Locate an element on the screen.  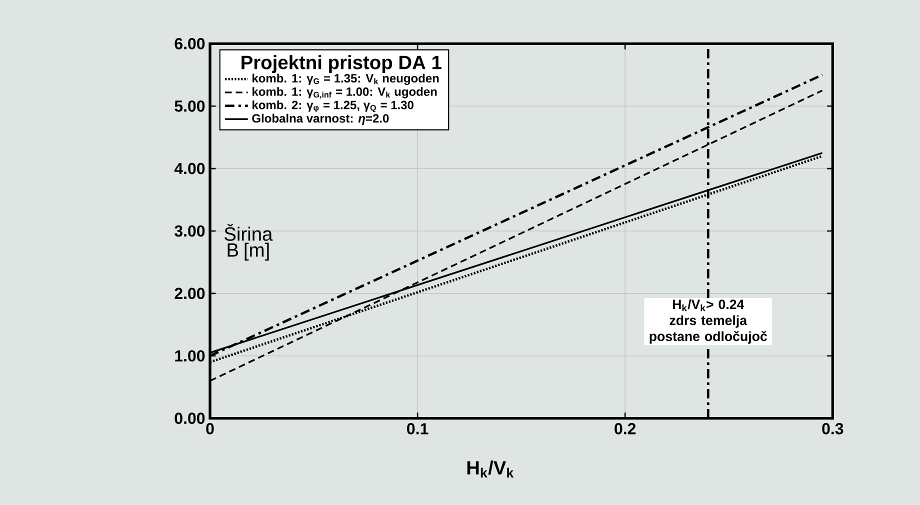
y-tick-label: 0.00 is located at coordinates (189, 418).